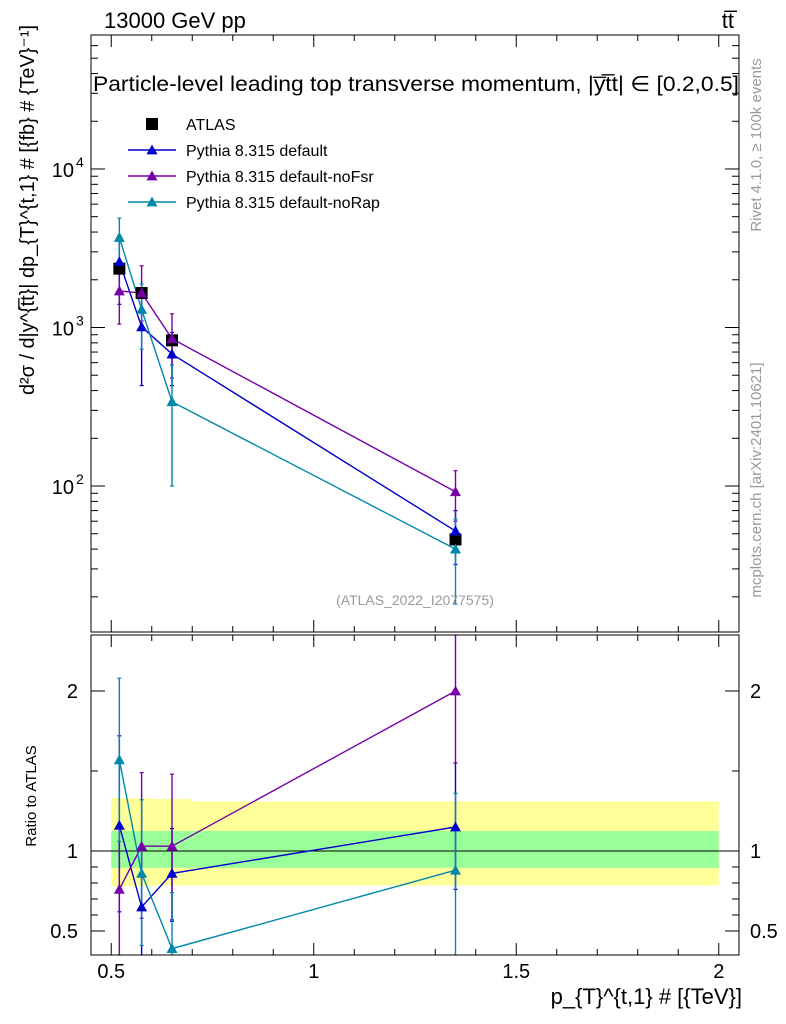  Describe the element at coordinates (283, 203) in the screenshot. I see `legend-label-2: Pythia 8.315 default-noRap` at that location.